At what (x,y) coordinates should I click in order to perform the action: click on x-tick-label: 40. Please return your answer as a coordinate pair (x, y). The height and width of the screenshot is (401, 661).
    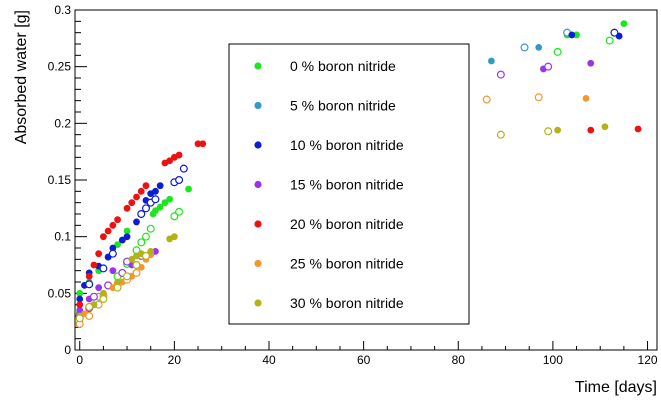
    Looking at the image, I should click on (269, 360).